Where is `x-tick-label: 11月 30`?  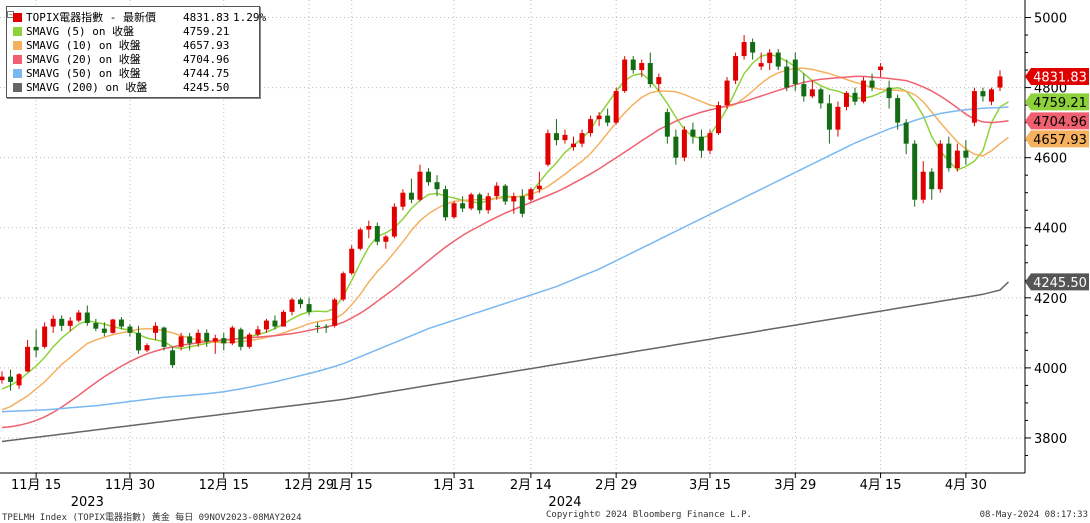 x-tick-label: 11月 30 is located at coordinates (130, 485).